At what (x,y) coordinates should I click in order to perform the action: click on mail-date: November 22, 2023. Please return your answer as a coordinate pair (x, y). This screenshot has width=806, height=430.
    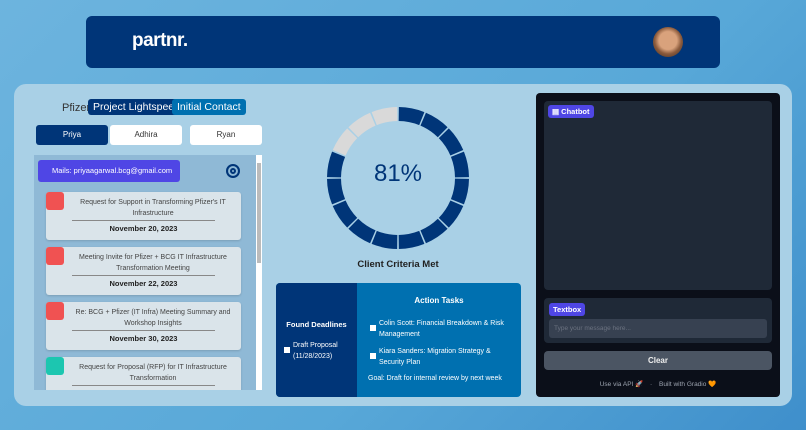
    Looking at the image, I should click on (143, 283).